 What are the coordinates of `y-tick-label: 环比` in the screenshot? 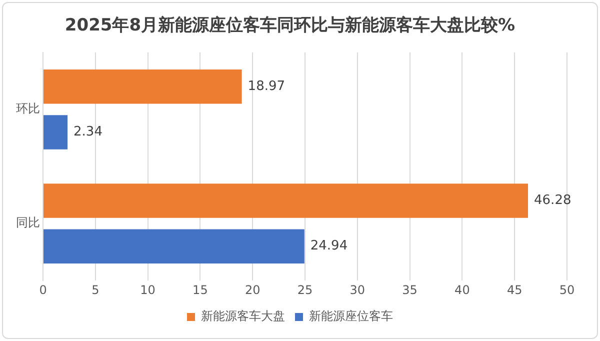 It's located at (28, 109).